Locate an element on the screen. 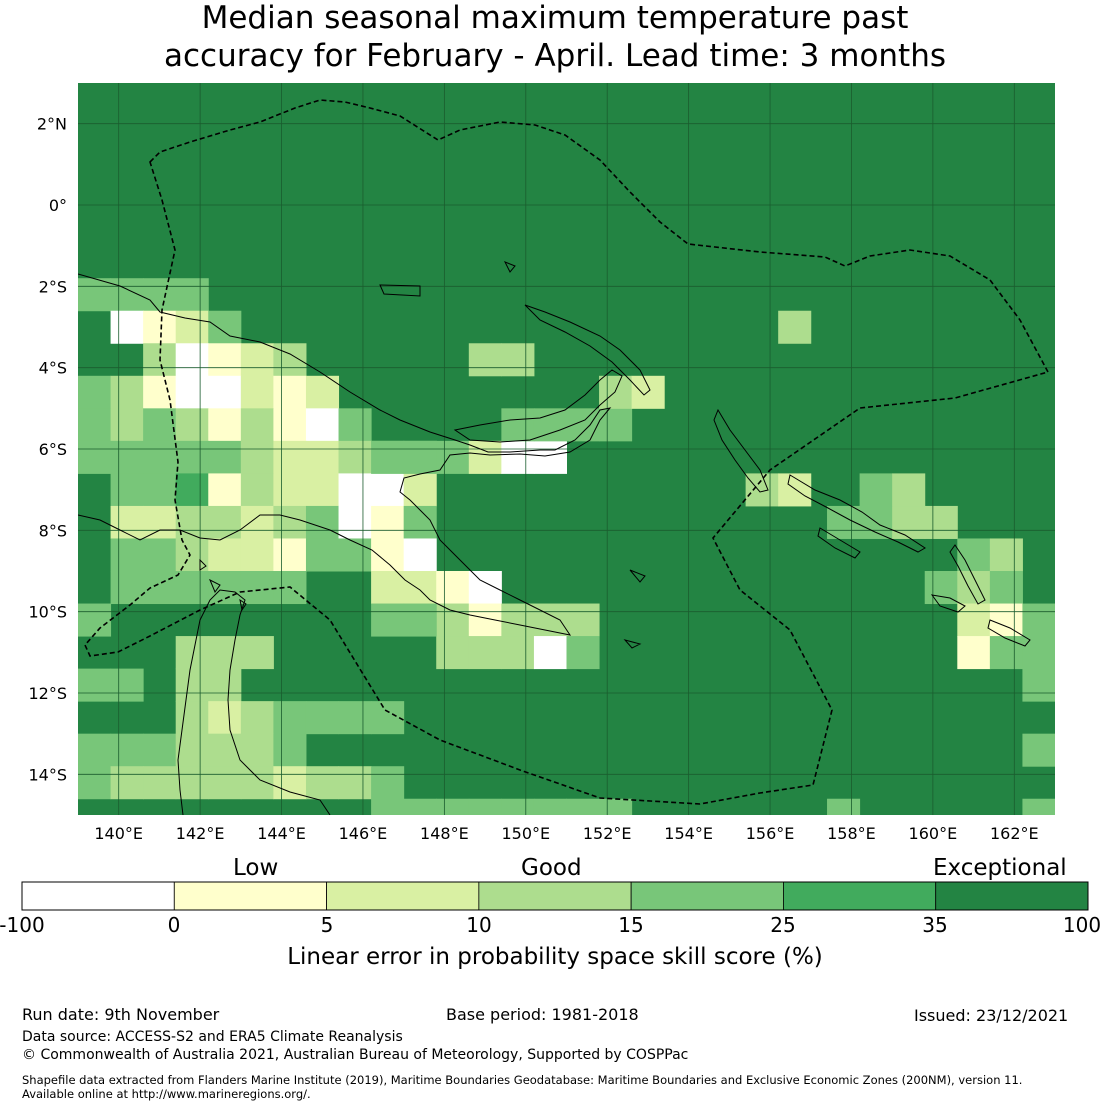 The height and width of the screenshot is (1110, 1110). colorbar-tick-label: 10 is located at coordinates (479, 925).